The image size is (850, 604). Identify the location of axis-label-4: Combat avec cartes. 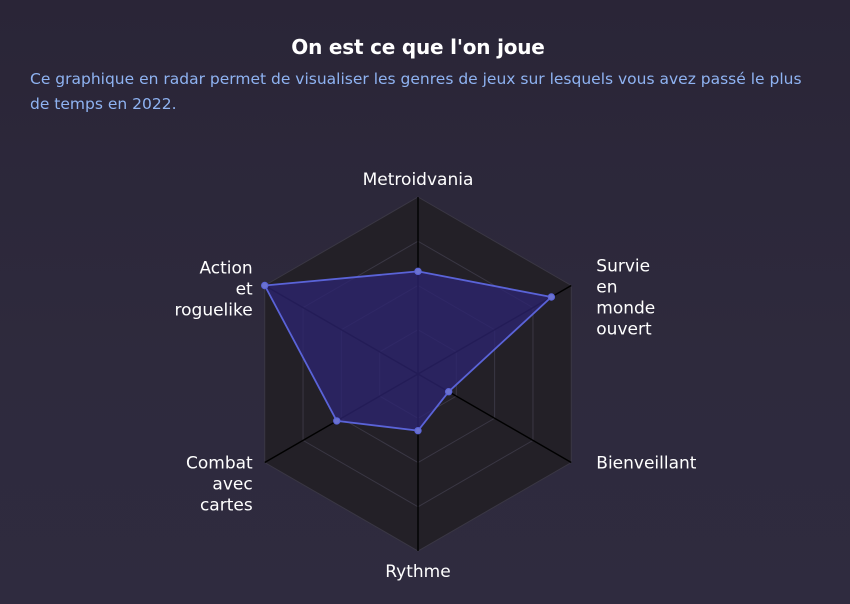
(219, 485).